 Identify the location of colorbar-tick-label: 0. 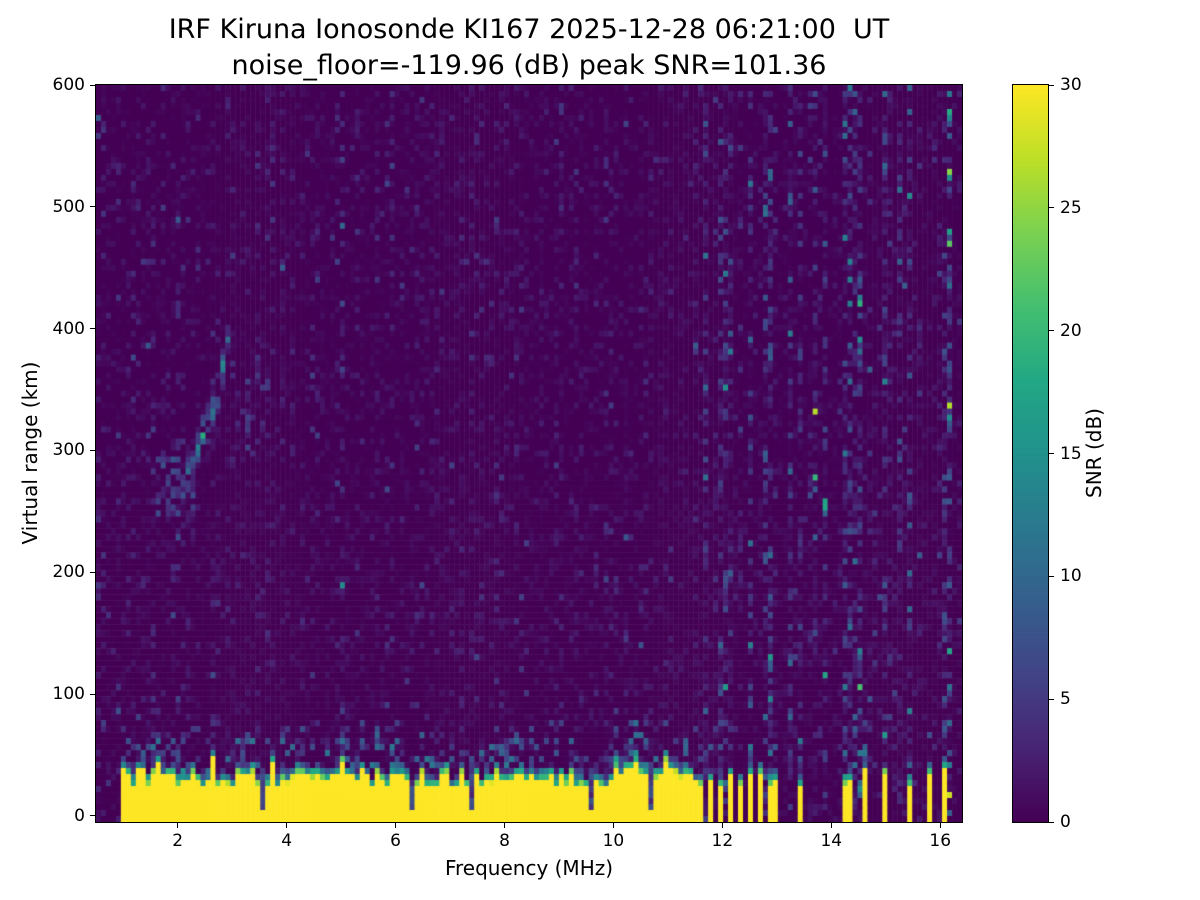
(1065, 822).